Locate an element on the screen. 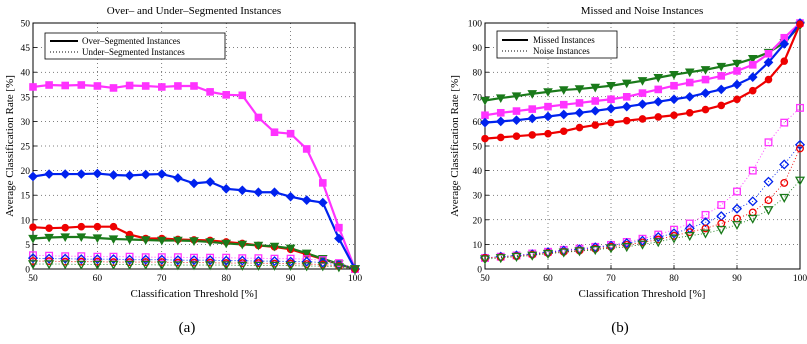  chart-a-ytick-label: 40 is located at coordinates (26, 74).